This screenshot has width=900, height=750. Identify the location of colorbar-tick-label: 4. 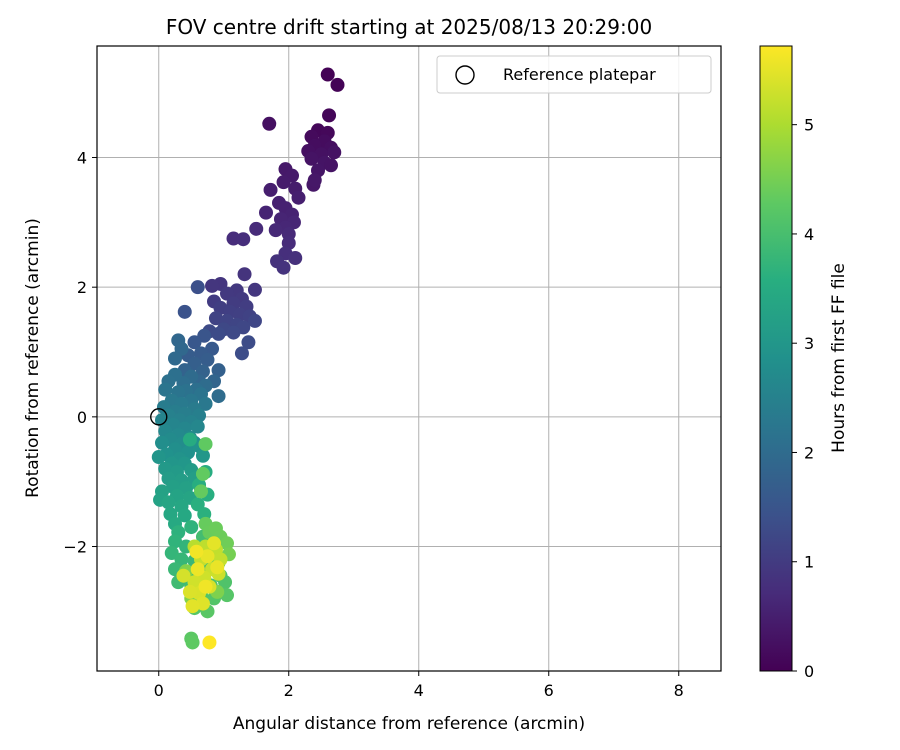
(809, 234).